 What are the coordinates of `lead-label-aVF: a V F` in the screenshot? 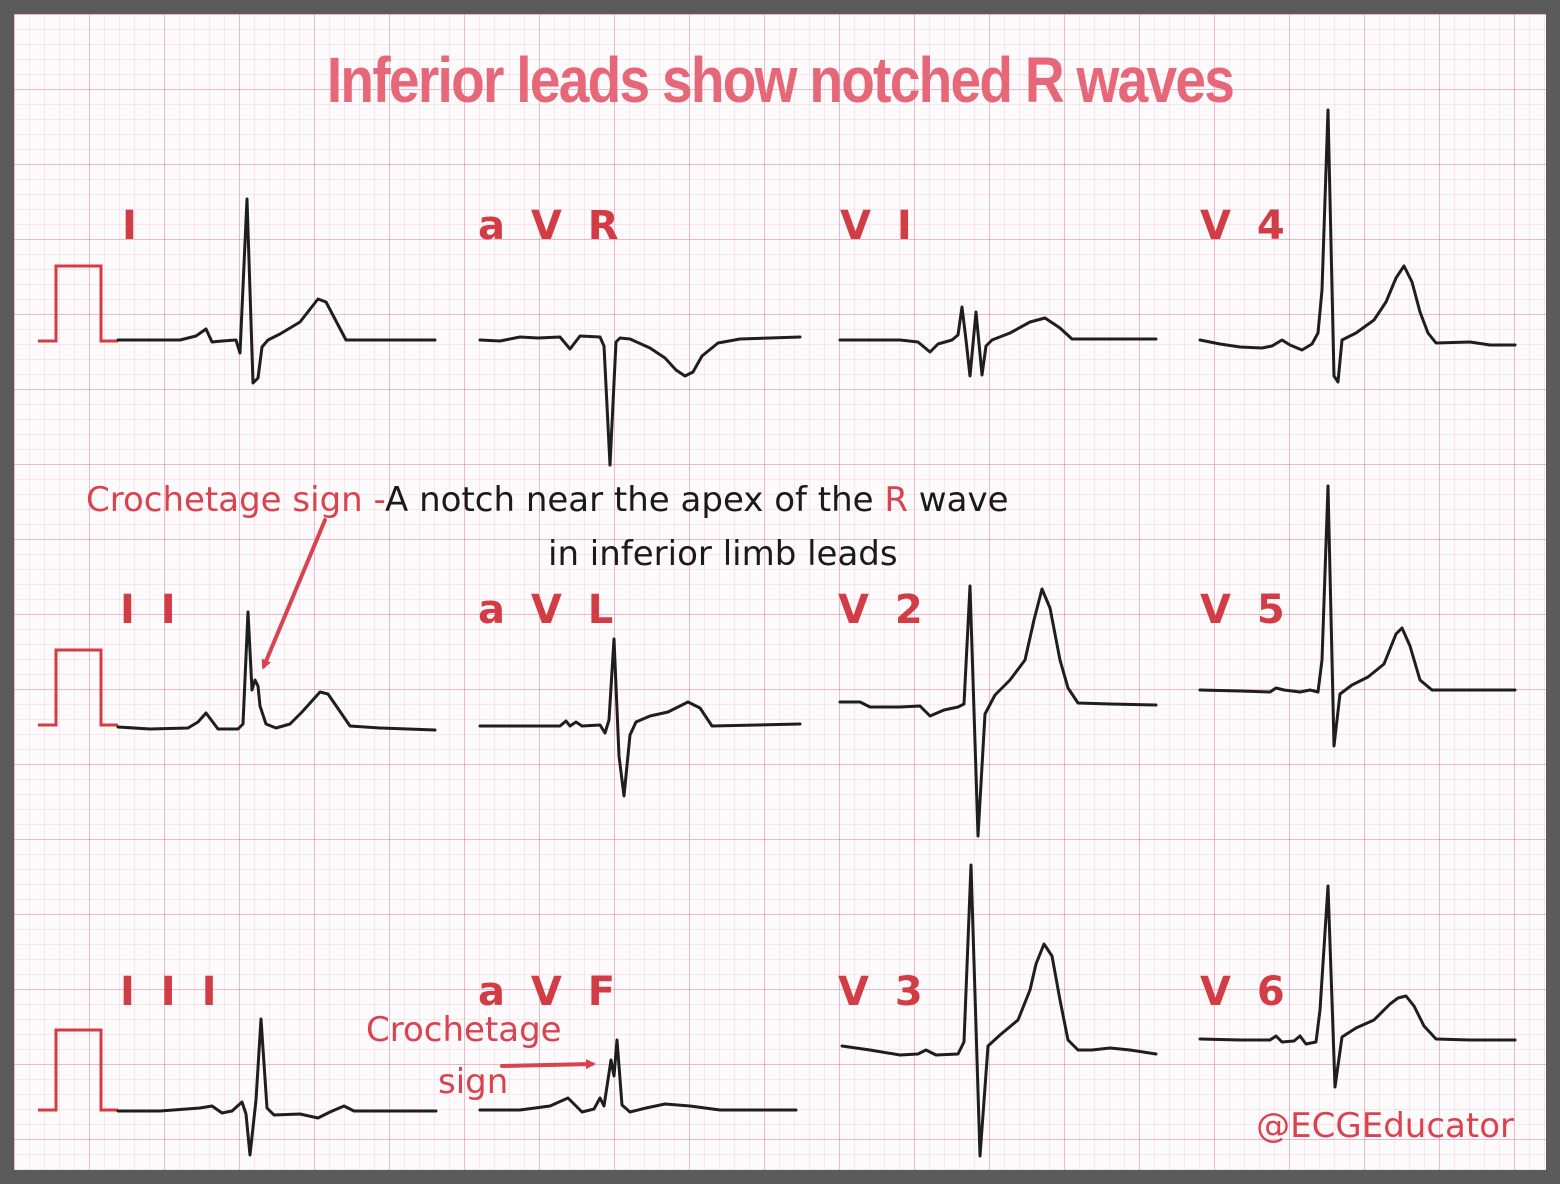 It's located at (549, 992).